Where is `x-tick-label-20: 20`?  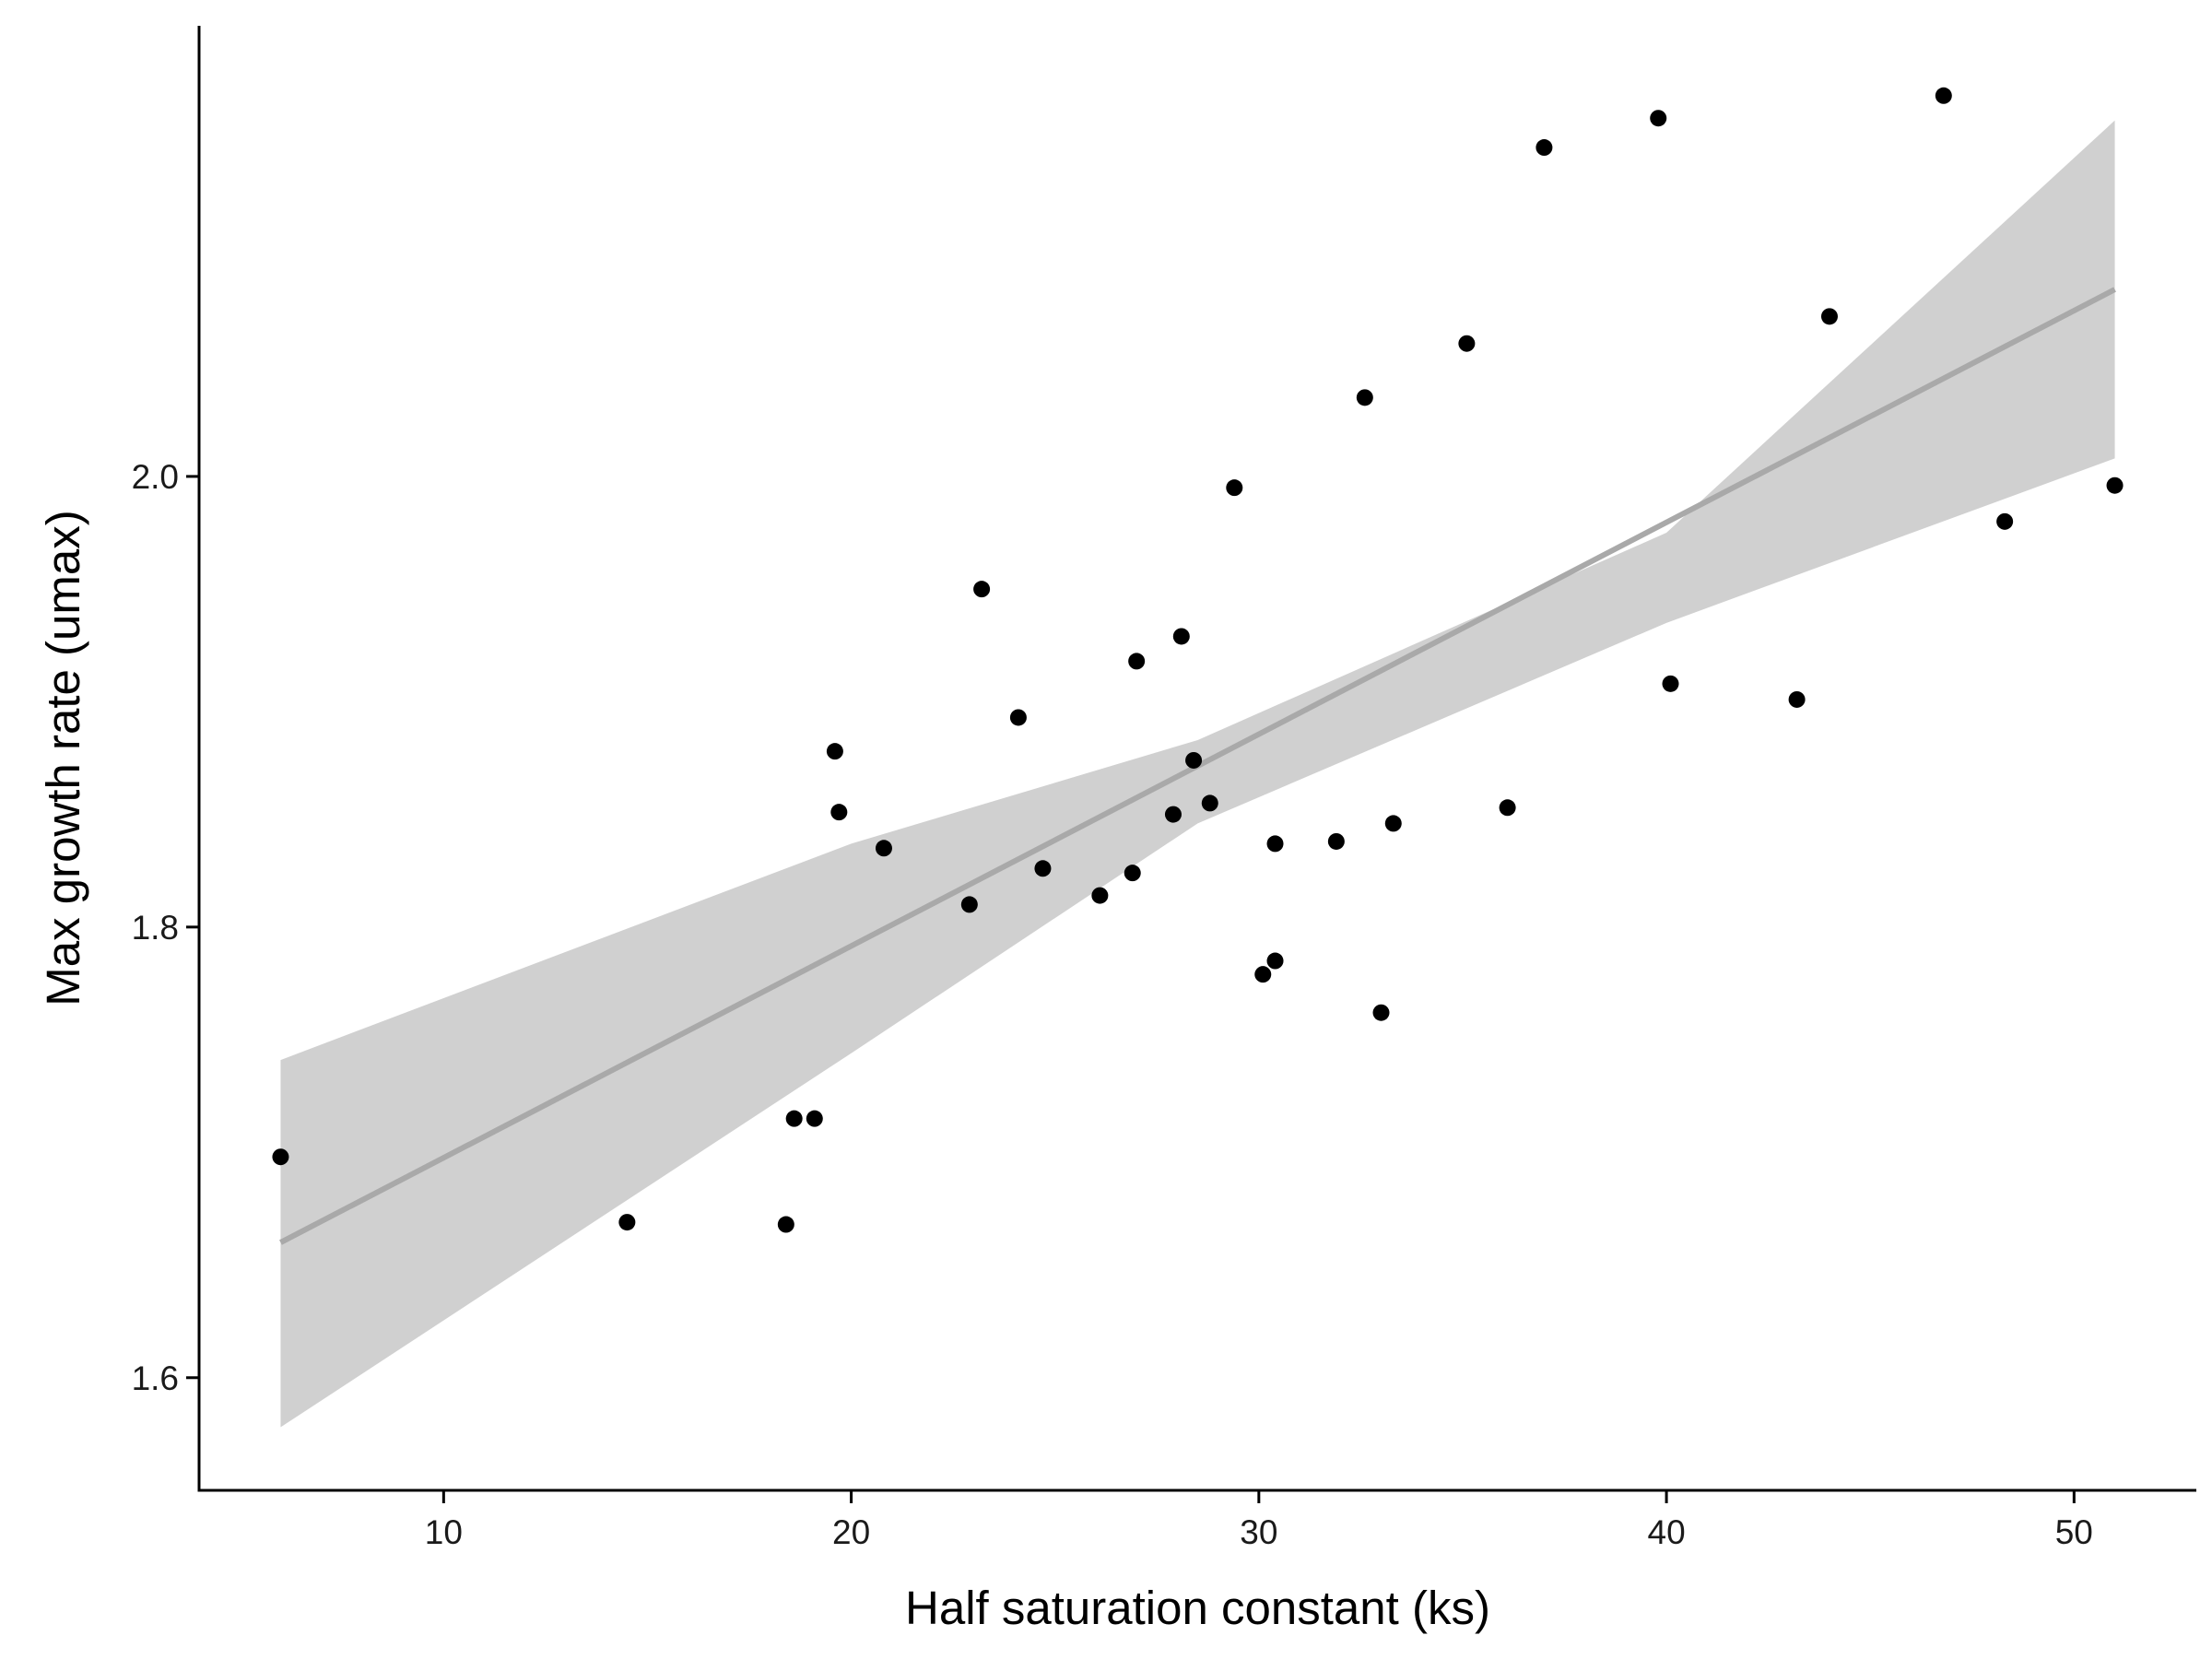 x-tick-label-20: 20 is located at coordinates (851, 1532).